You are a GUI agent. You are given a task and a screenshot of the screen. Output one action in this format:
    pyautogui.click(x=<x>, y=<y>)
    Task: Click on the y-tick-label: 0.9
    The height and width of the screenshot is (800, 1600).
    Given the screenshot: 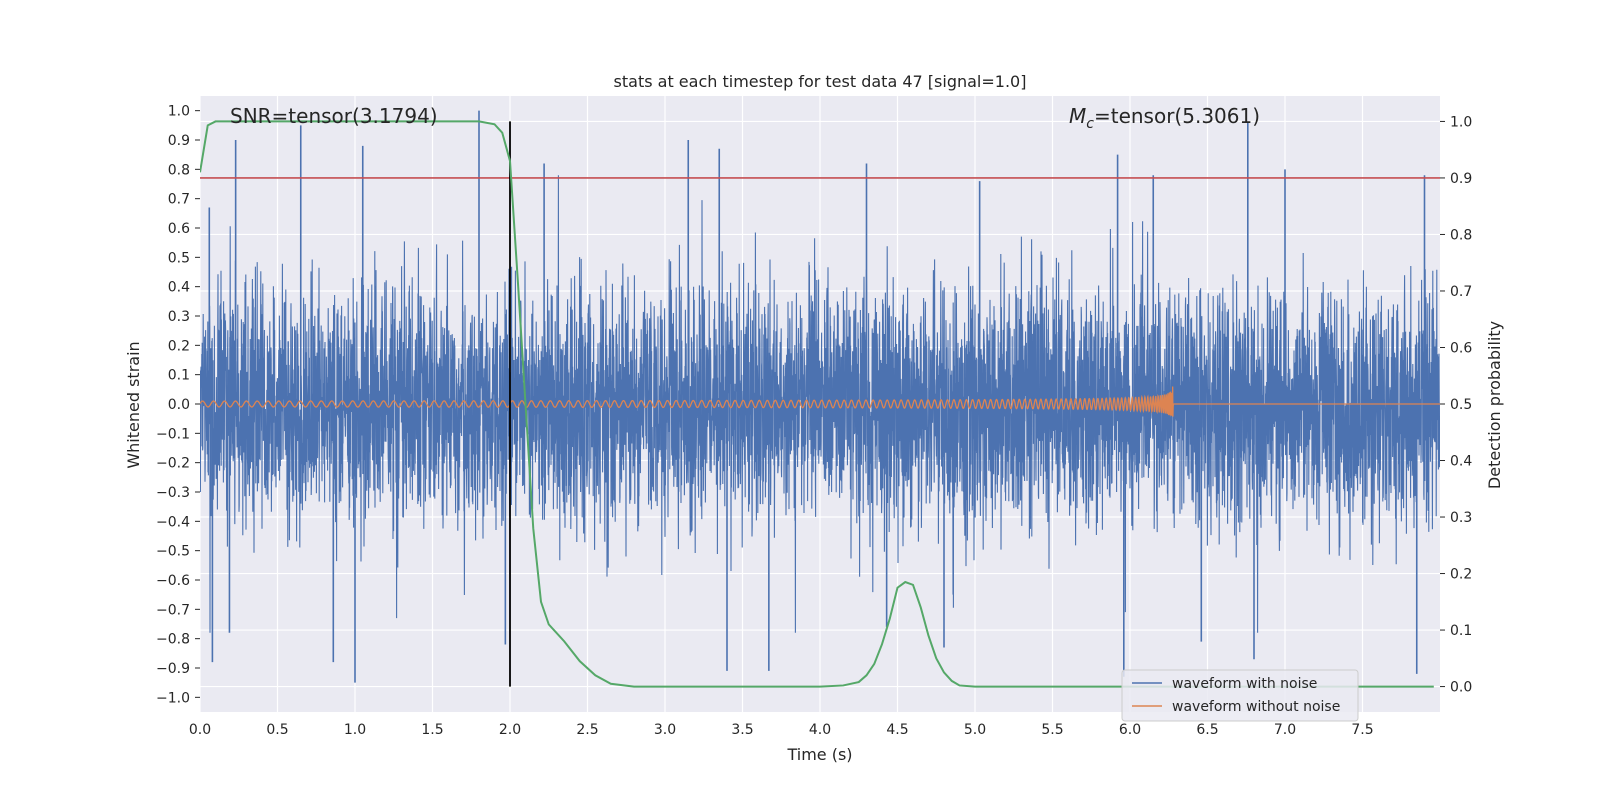 What is the action you would take?
    pyautogui.click(x=179, y=141)
    